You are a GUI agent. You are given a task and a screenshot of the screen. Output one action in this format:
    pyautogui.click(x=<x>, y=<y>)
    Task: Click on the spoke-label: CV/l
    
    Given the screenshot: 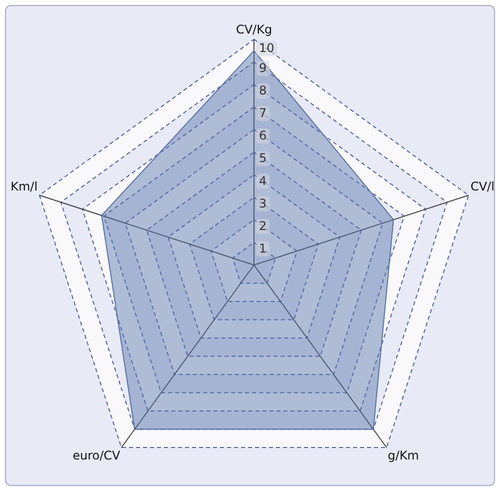 What is the action you would take?
    pyautogui.click(x=482, y=187)
    